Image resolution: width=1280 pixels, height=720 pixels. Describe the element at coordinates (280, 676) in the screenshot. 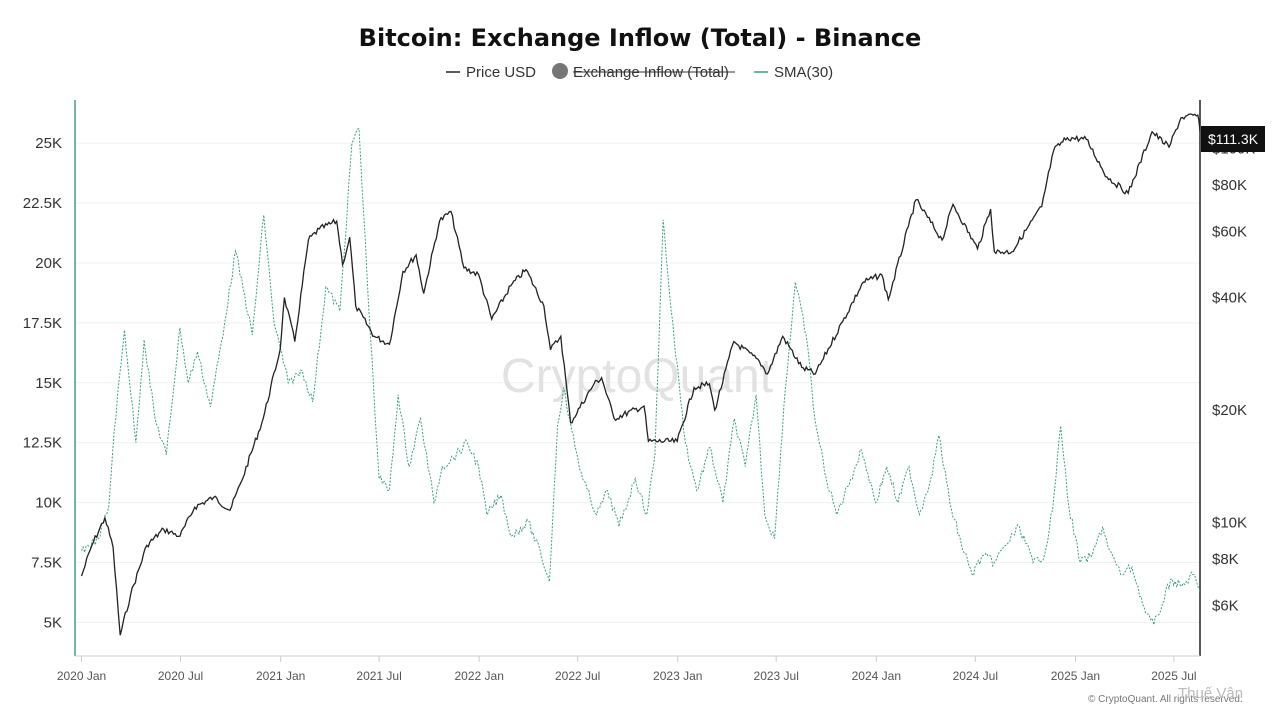

I see `x-tick-label: 2021 Jan` at that location.